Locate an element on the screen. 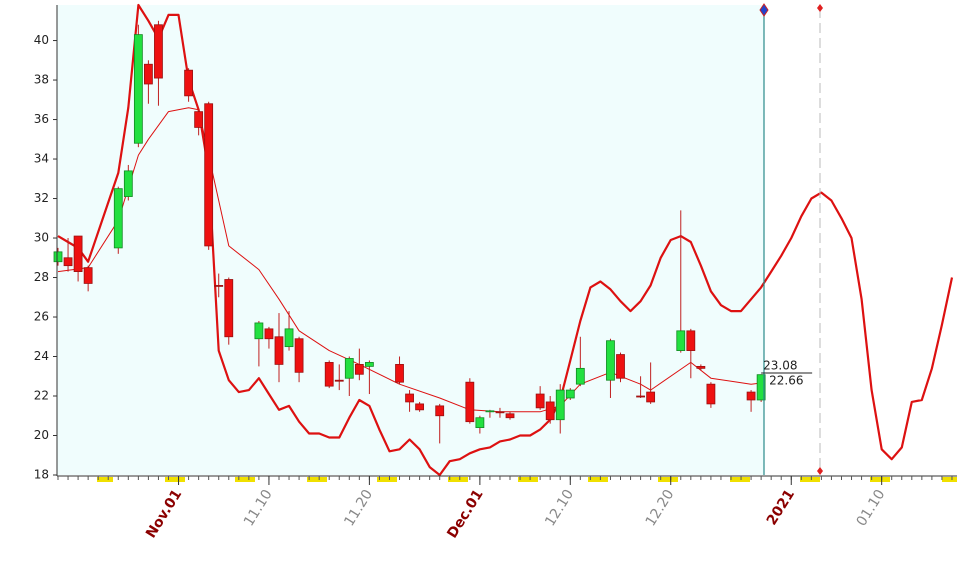  x-tick-label: 2021 is located at coordinates (781, 508).